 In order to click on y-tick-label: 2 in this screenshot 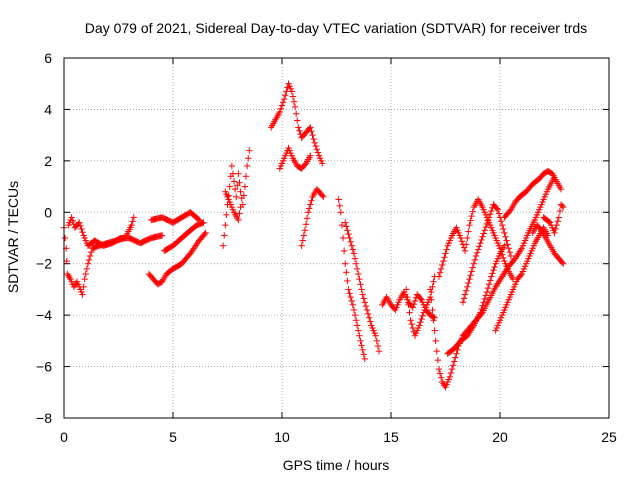, I will do `click(48, 161)`.